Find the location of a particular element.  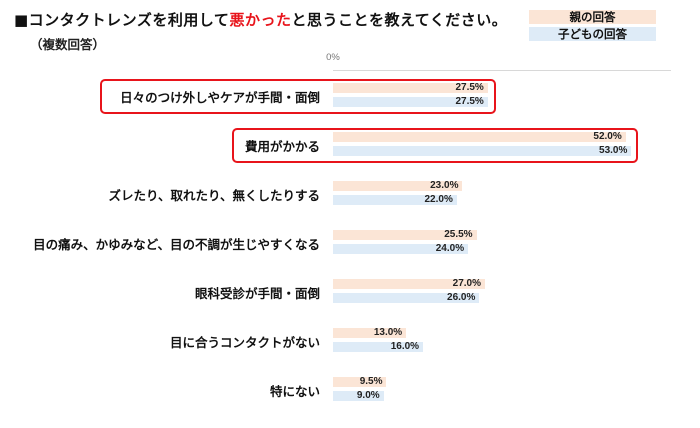

category-label: 目の痛み、かゆみなど、目の不調が生じやすくなる is located at coordinates (176, 244).